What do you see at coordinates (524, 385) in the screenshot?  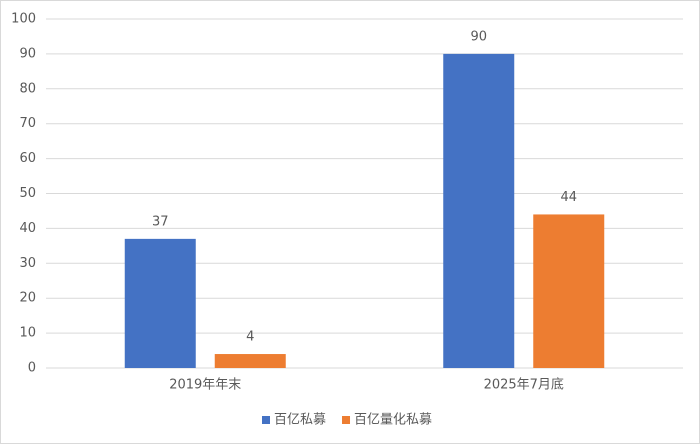 I see `x-tick-label: 2025年7月底` at bounding box center [524, 385].